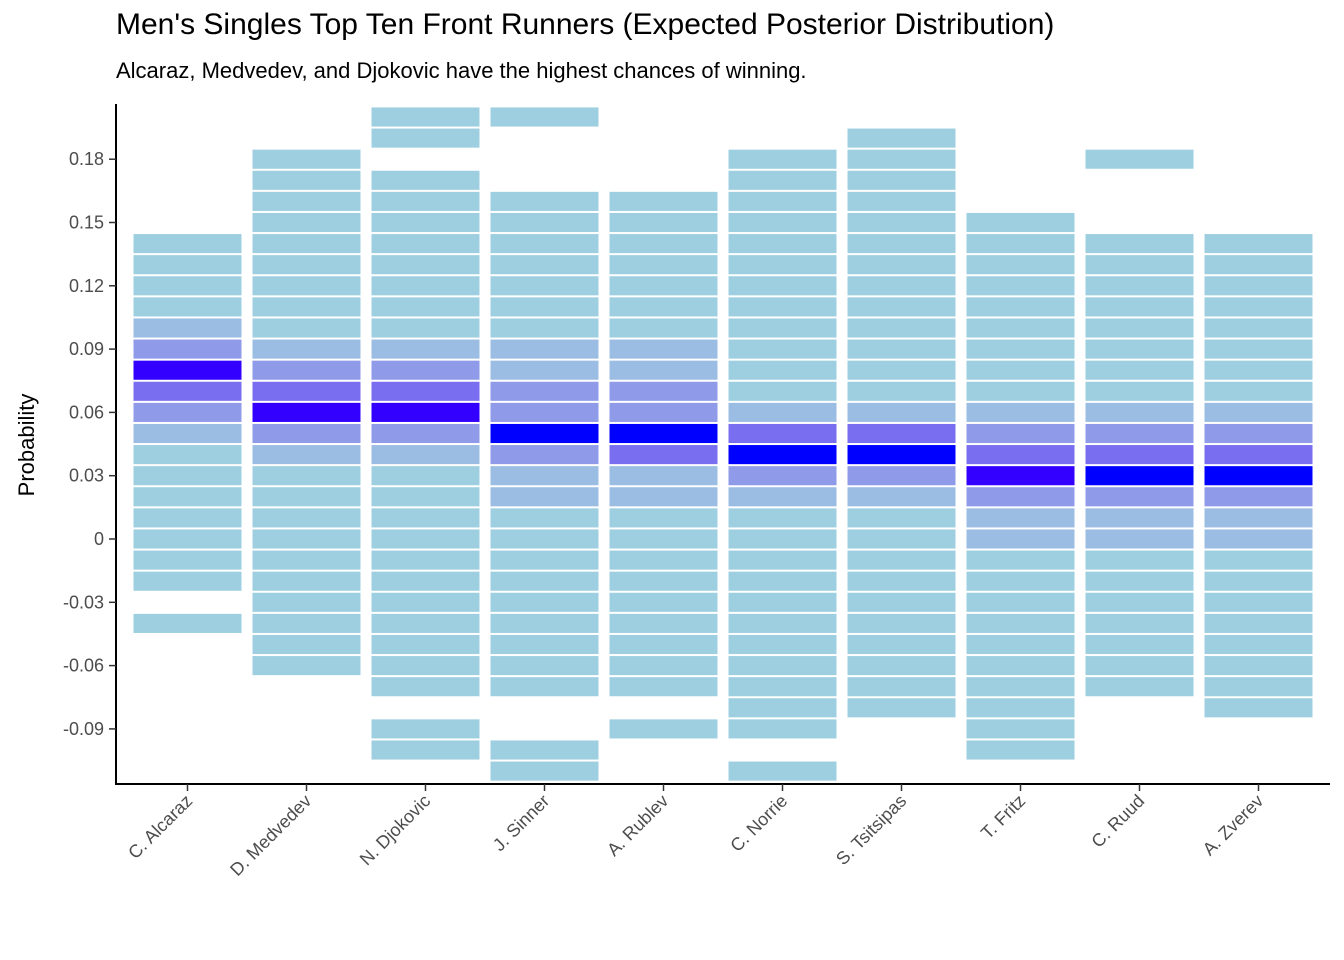 The width and height of the screenshot is (1344, 960). What do you see at coordinates (99, 539) in the screenshot?
I see `y-tick-label: 0` at bounding box center [99, 539].